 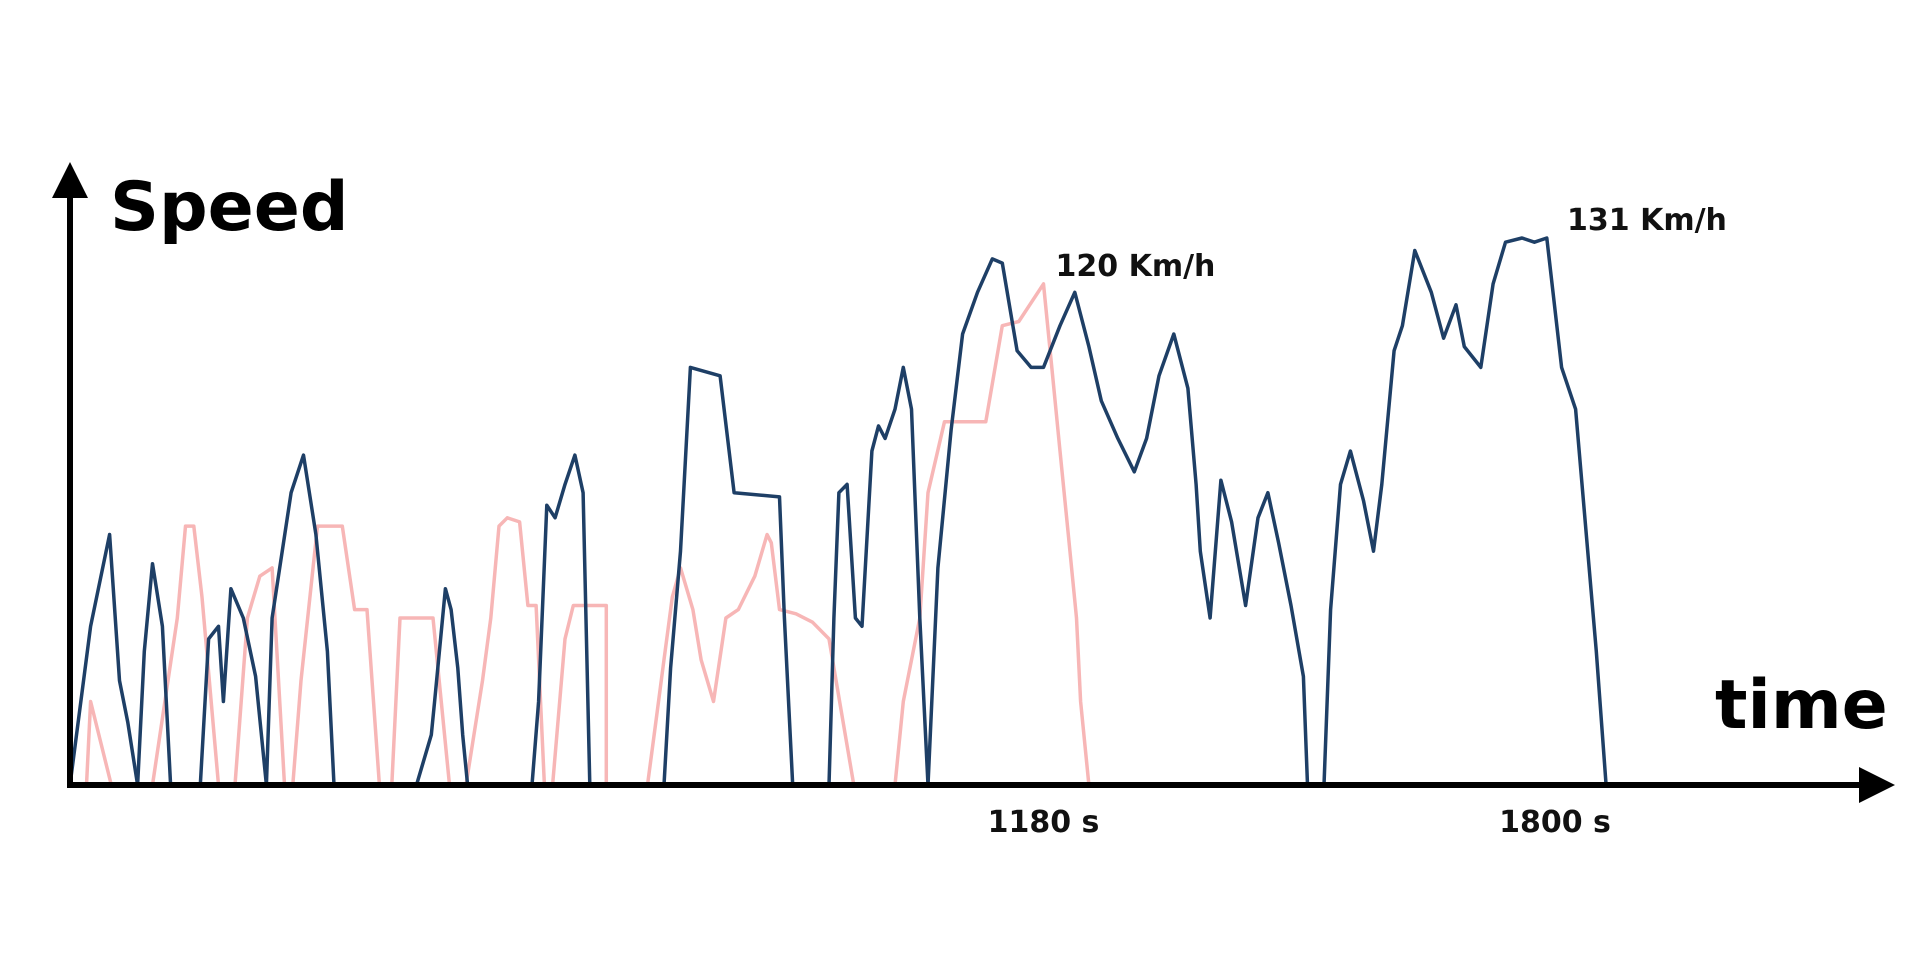 What do you see at coordinates (229, 207) in the screenshot?
I see `y-axis-title: Speed` at bounding box center [229, 207].